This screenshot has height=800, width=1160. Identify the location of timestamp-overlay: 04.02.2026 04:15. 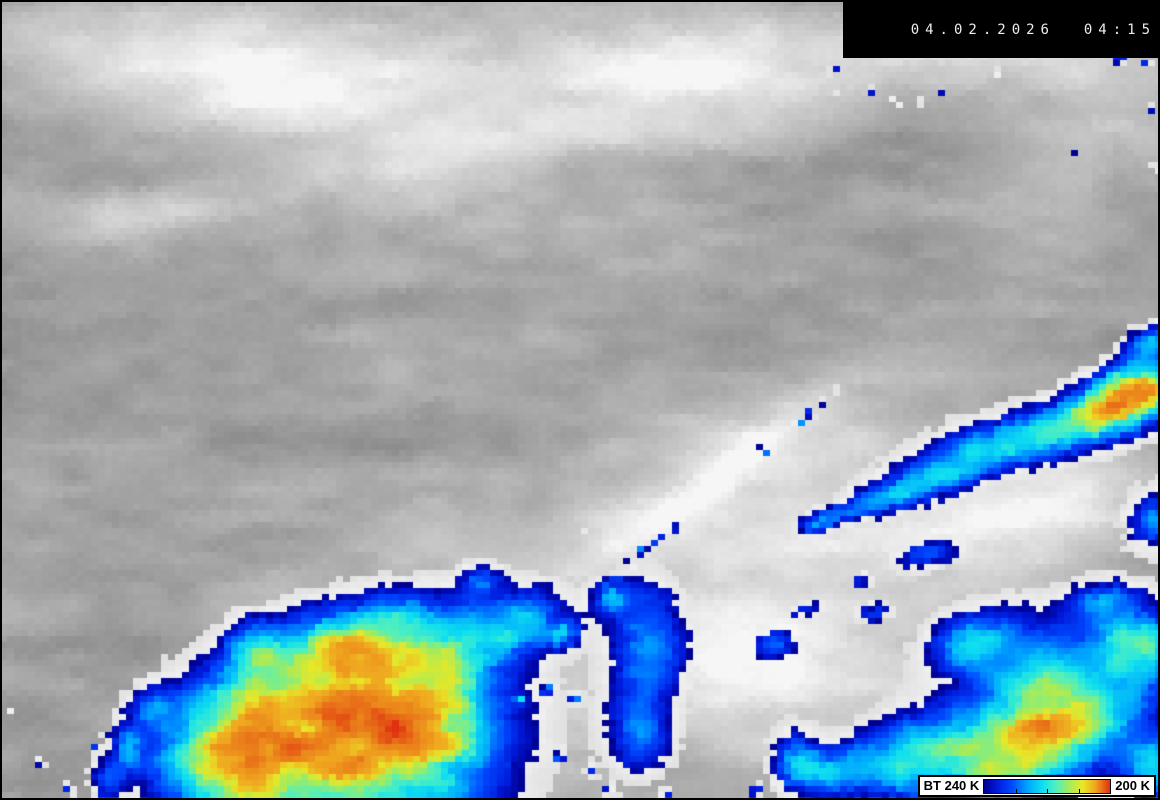
(1000, 30).